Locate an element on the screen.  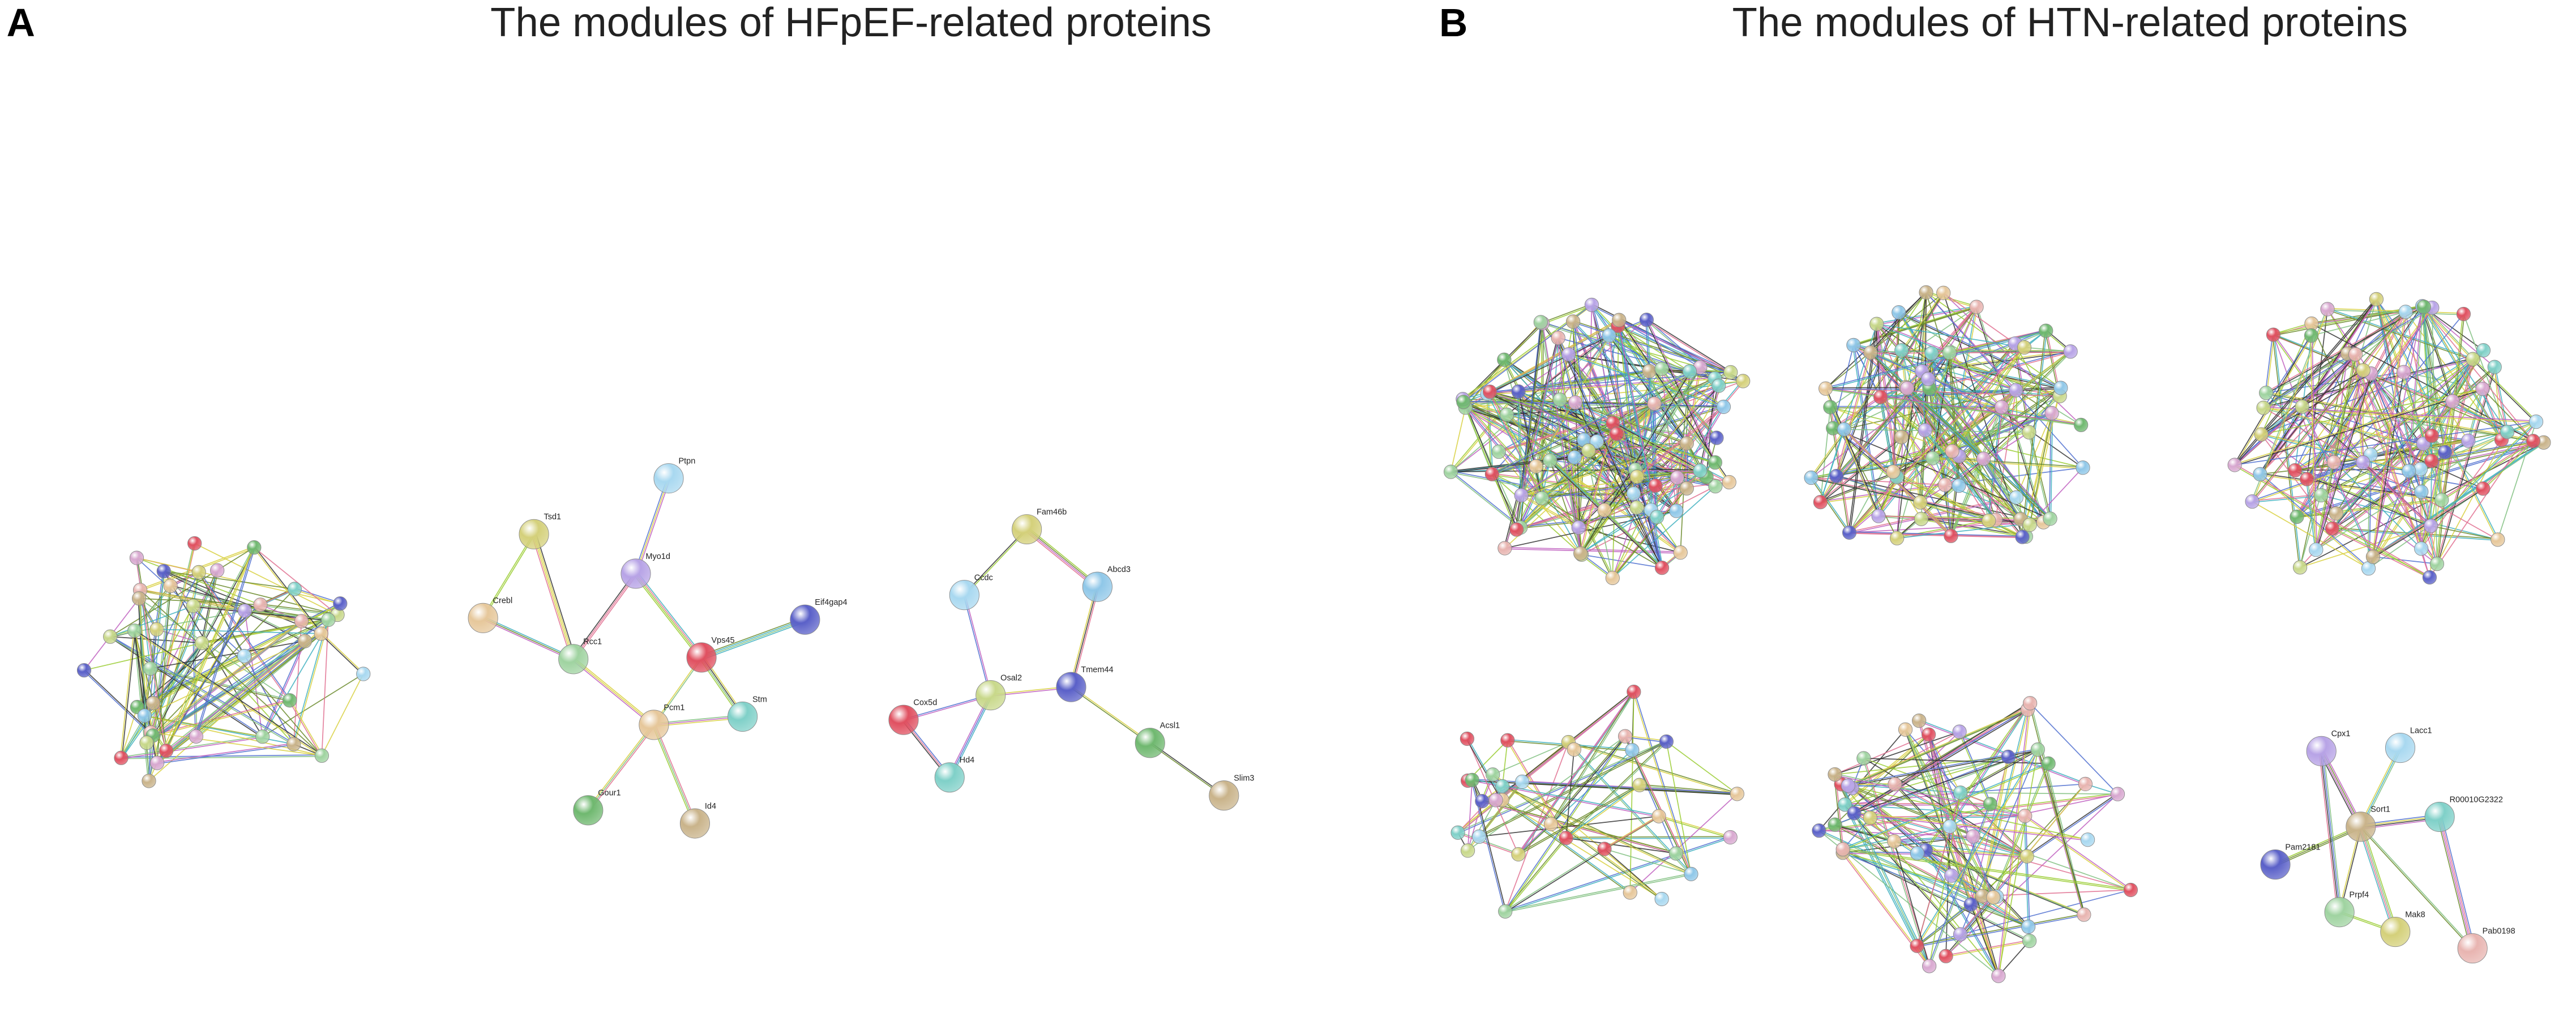
node-label: Slim3 is located at coordinates (1244, 778).